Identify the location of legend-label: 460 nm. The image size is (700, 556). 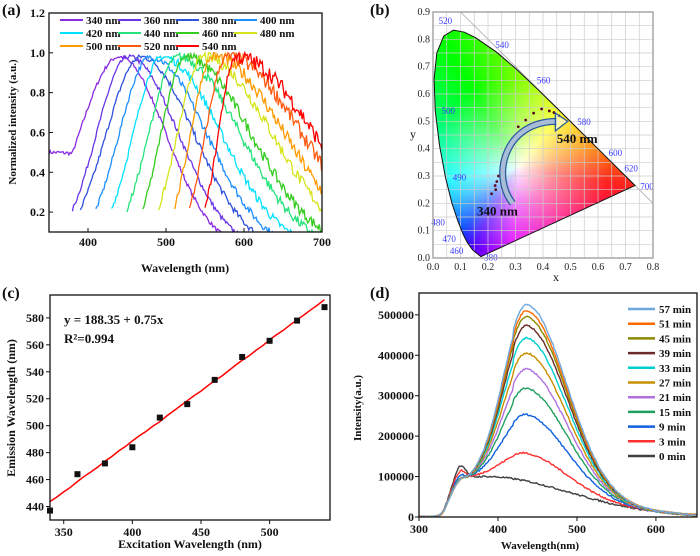
(219, 34).